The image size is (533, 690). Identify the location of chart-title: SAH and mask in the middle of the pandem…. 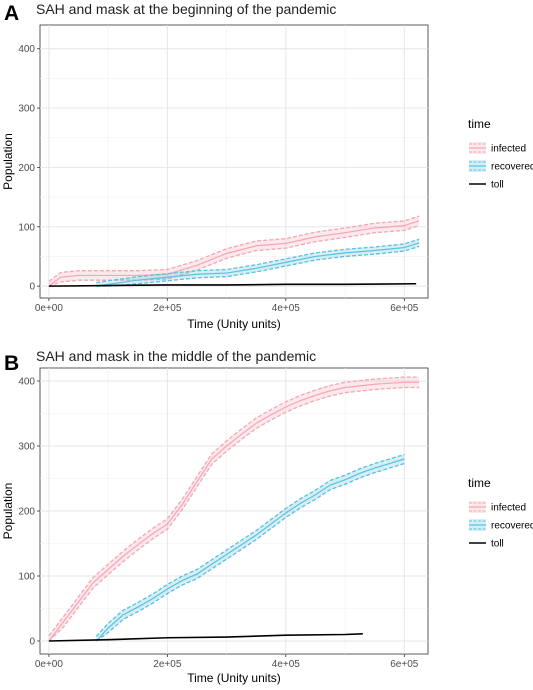
(176, 356).